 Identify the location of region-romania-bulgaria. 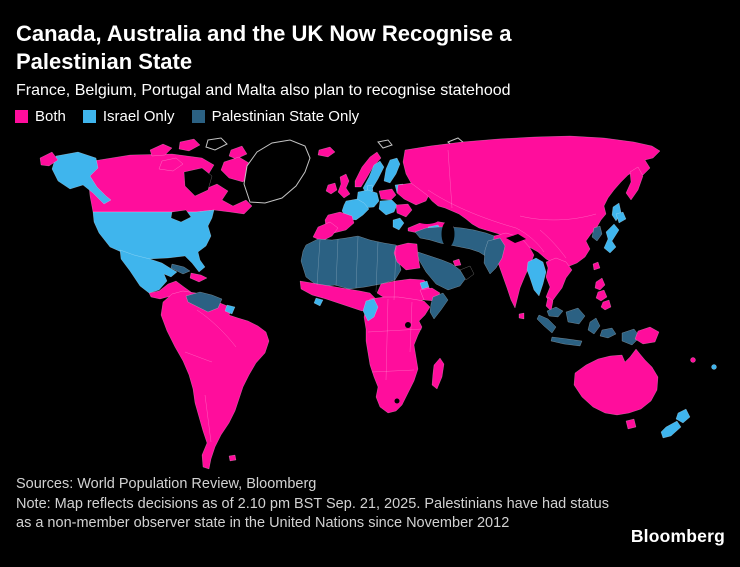
(404, 210).